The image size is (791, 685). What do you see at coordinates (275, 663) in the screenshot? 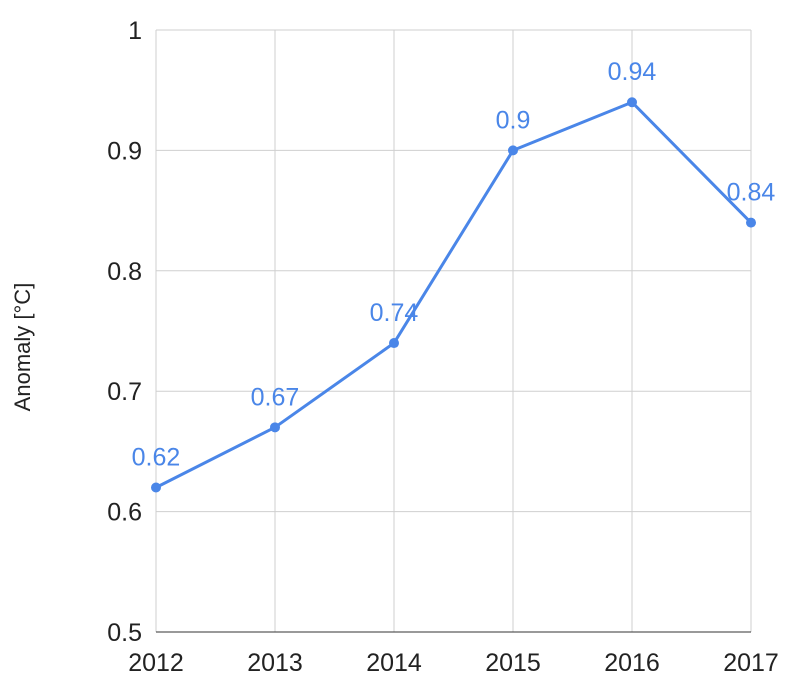
I see `x-tick-label: 2013` at bounding box center [275, 663].